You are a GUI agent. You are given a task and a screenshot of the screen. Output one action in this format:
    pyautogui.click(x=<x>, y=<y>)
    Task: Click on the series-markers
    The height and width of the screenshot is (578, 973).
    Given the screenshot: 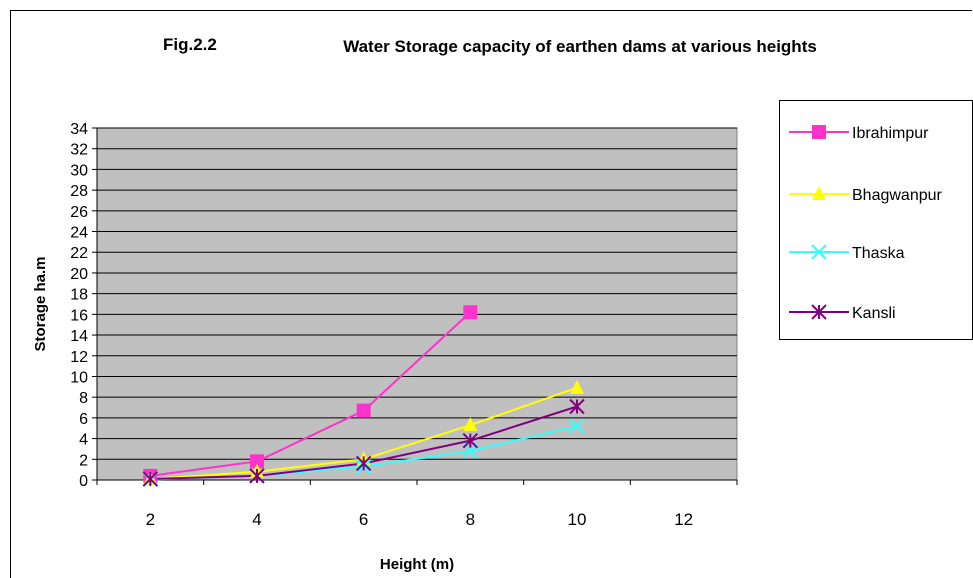 What is the action you would take?
    pyautogui.click(x=363, y=396)
    